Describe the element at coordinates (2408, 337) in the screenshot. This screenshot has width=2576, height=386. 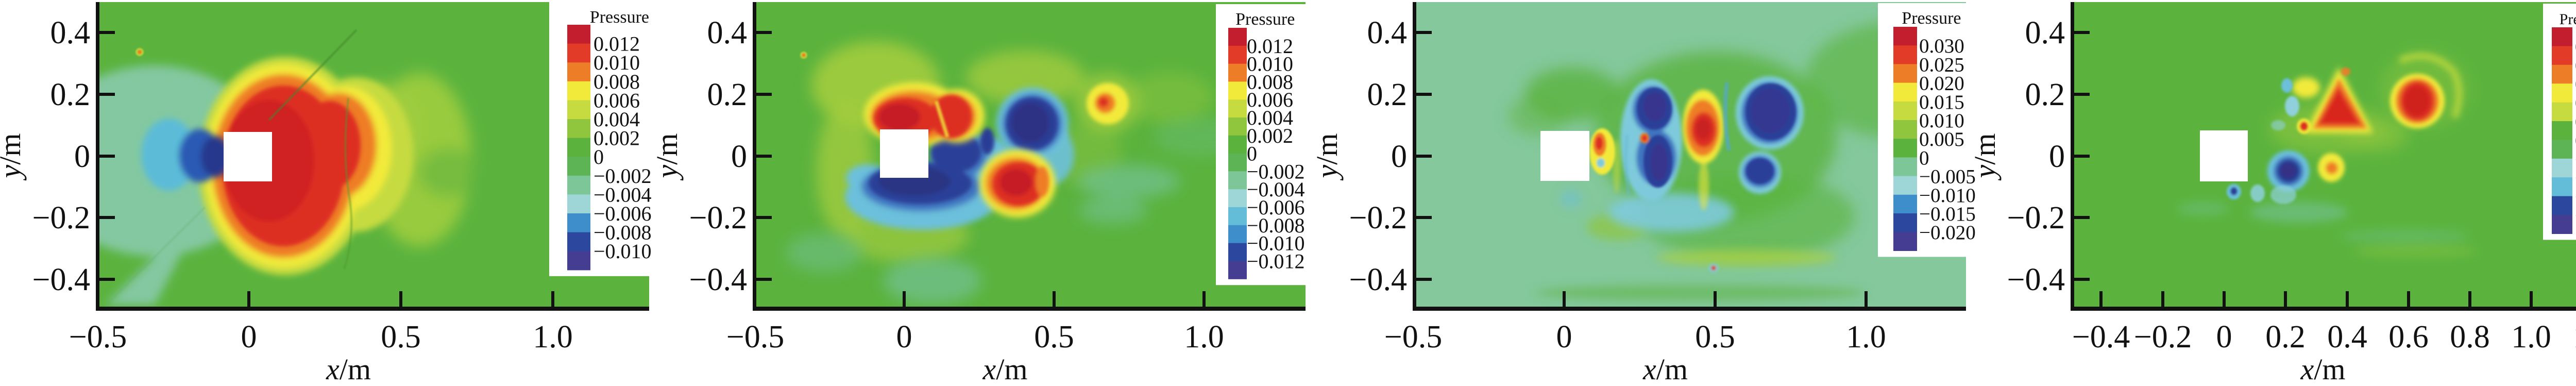
I see `svg-text: 0.6` at that location.